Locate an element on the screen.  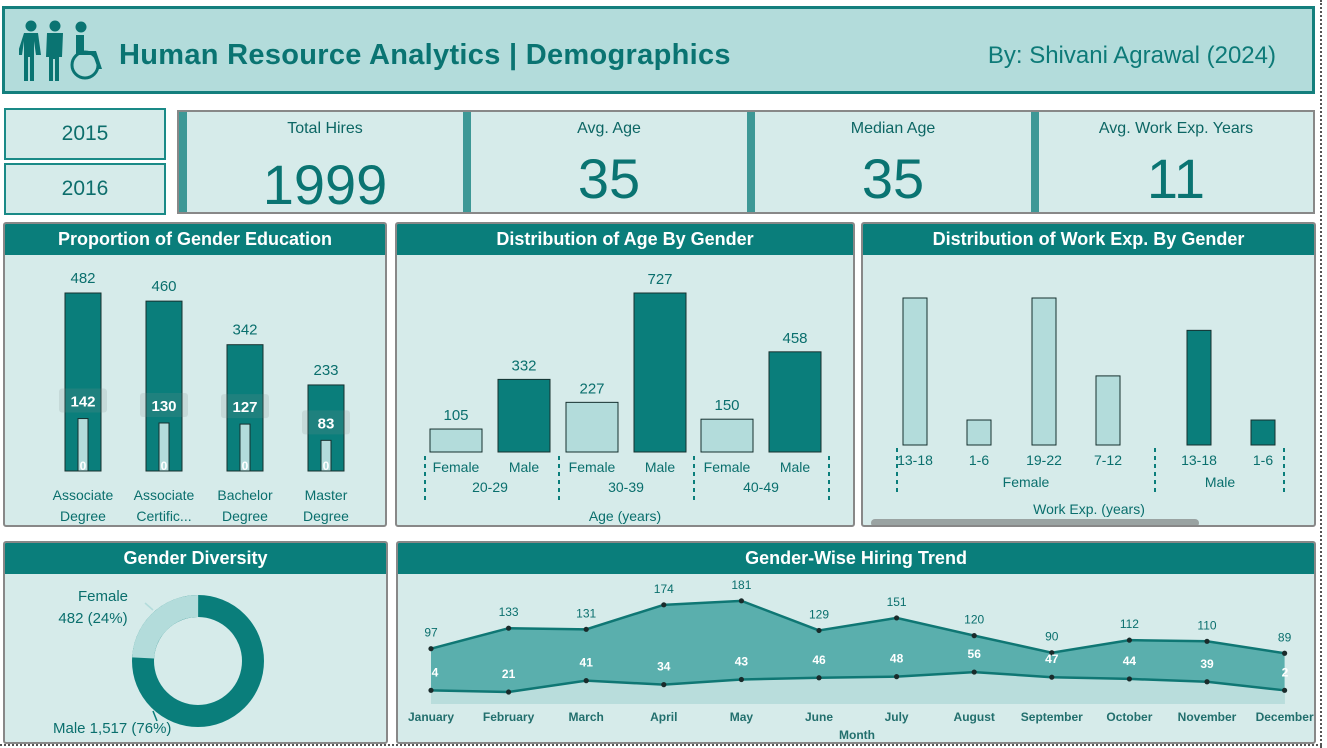
data-label: 83 is located at coordinates (326, 423).